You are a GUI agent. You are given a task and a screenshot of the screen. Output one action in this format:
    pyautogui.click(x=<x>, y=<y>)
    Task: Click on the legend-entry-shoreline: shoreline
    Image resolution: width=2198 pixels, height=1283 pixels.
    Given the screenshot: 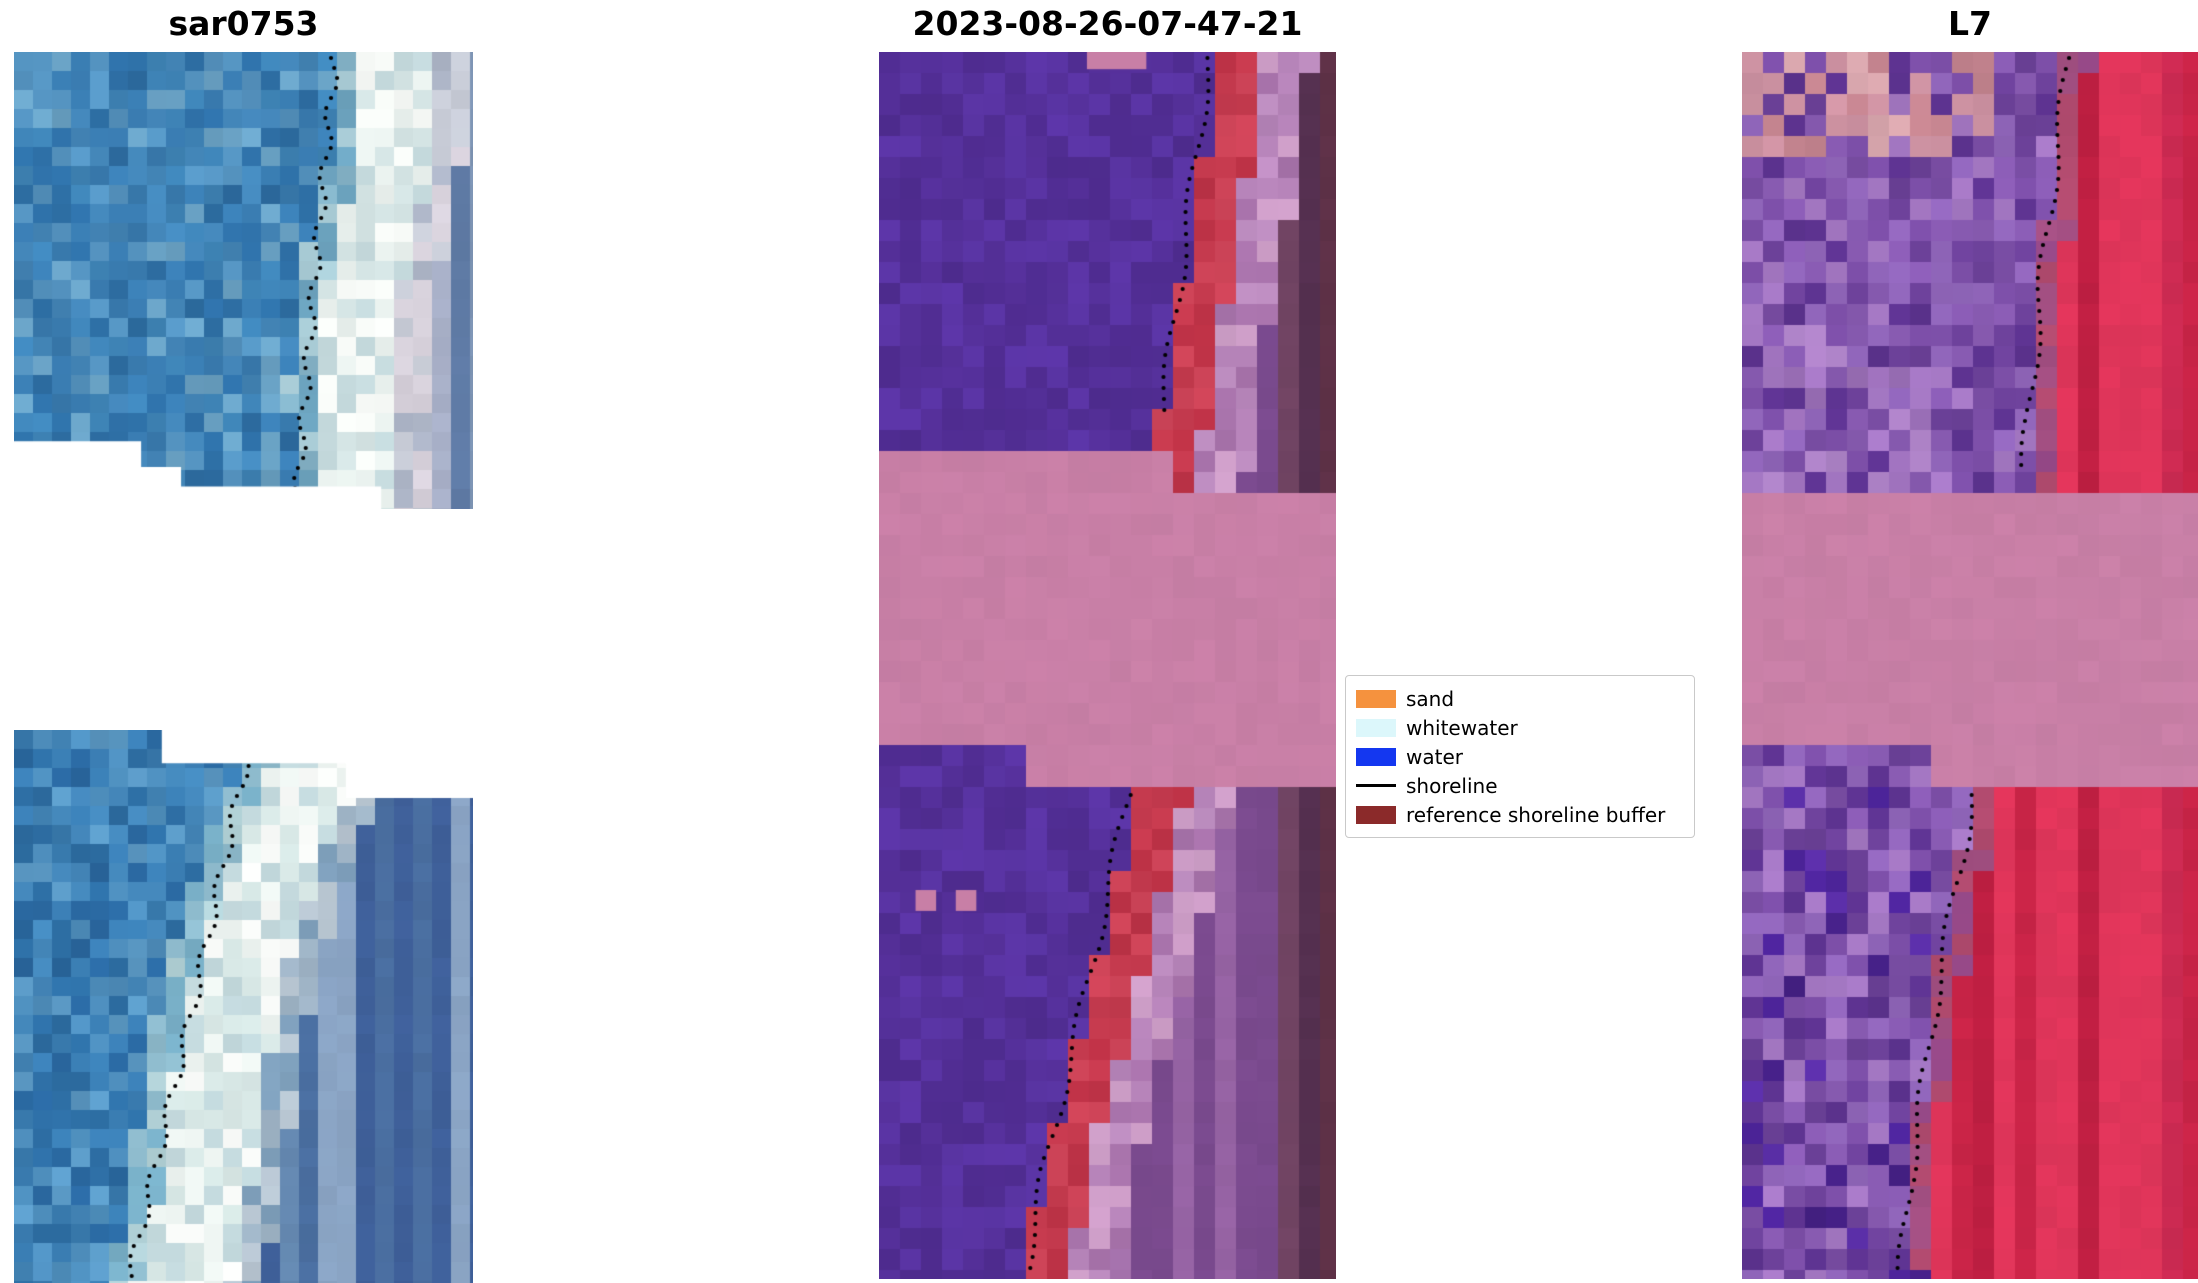 What is the action you would take?
    pyautogui.click(x=1520, y=785)
    